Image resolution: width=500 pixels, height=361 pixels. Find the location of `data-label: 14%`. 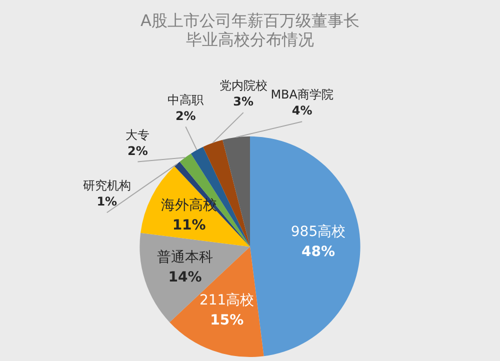

data-label: 14% is located at coordinates (185, 277).